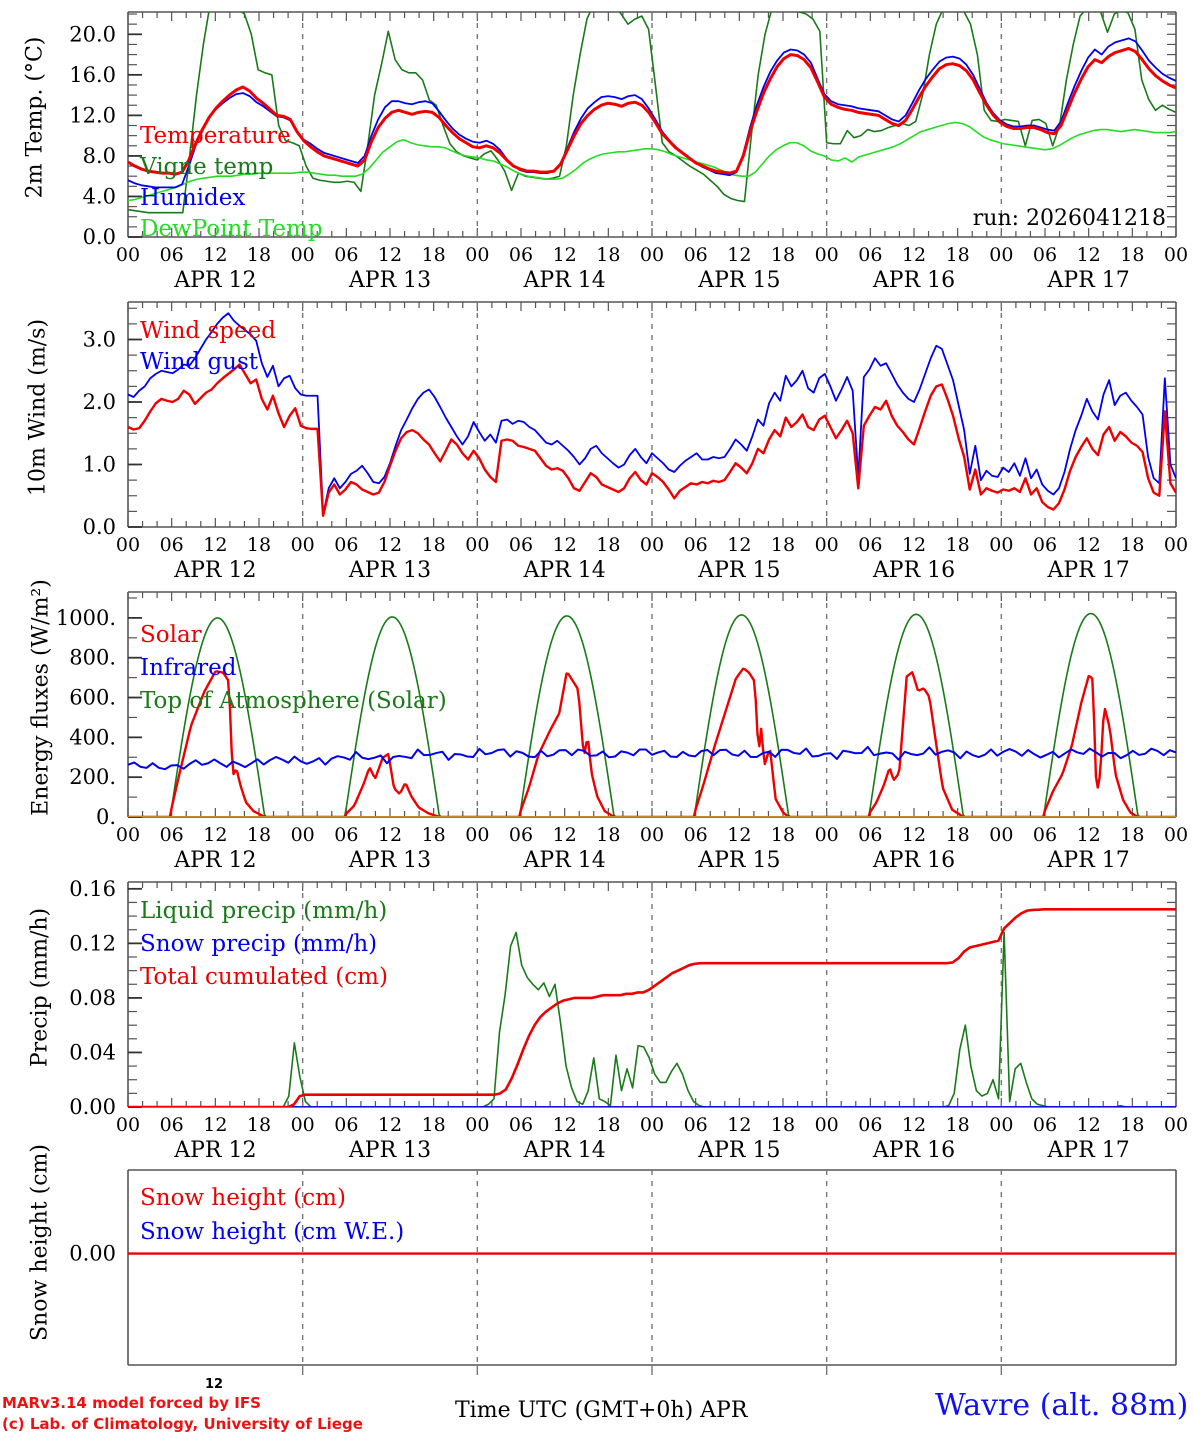  Describe the element at coordinates (263, 911) in the screenshot. I see `legend-entry: Liquid precip (mm/h)` at that location.